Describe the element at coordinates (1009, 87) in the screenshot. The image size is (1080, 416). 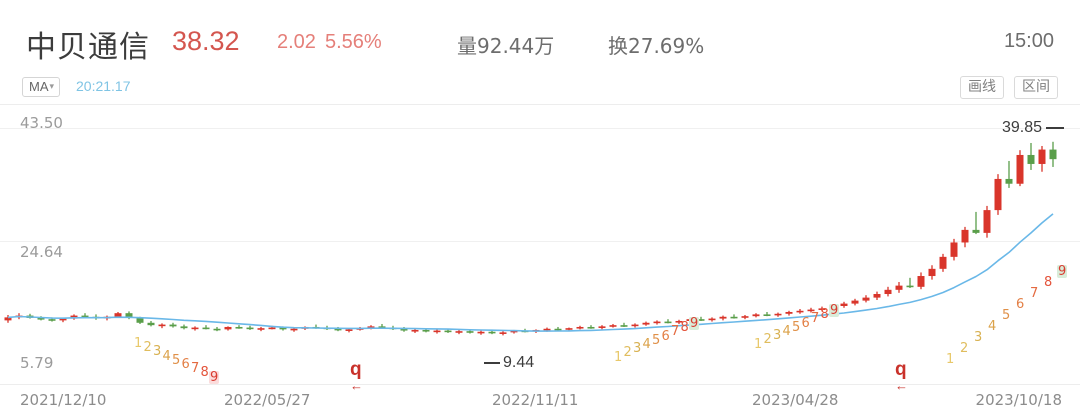
I see `chart-tools: 画线 区间` at that location.